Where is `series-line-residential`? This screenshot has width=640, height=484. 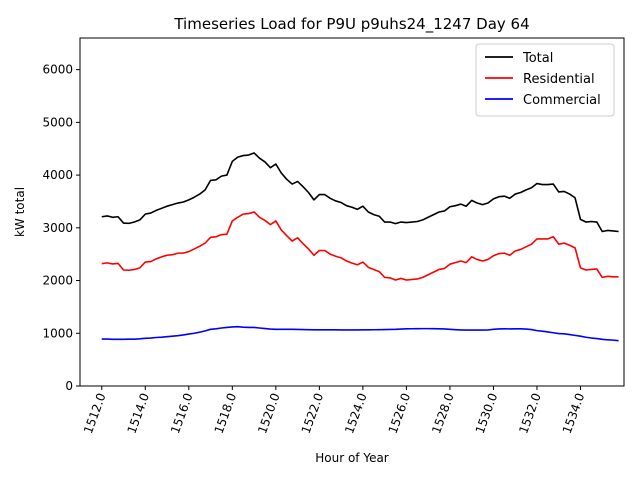 series-line-residential is located at coordinates (360, 246).